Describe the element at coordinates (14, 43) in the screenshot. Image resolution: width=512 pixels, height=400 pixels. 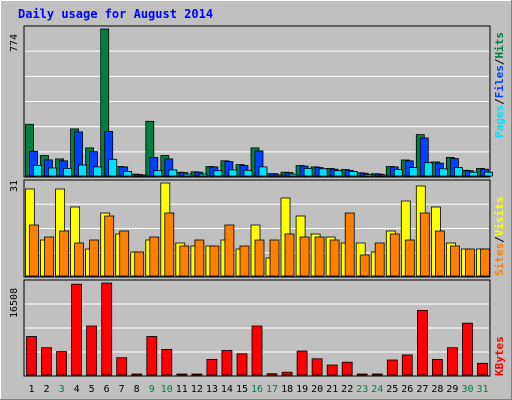
I see `ymax-label-hits-panel: 774` at that location.